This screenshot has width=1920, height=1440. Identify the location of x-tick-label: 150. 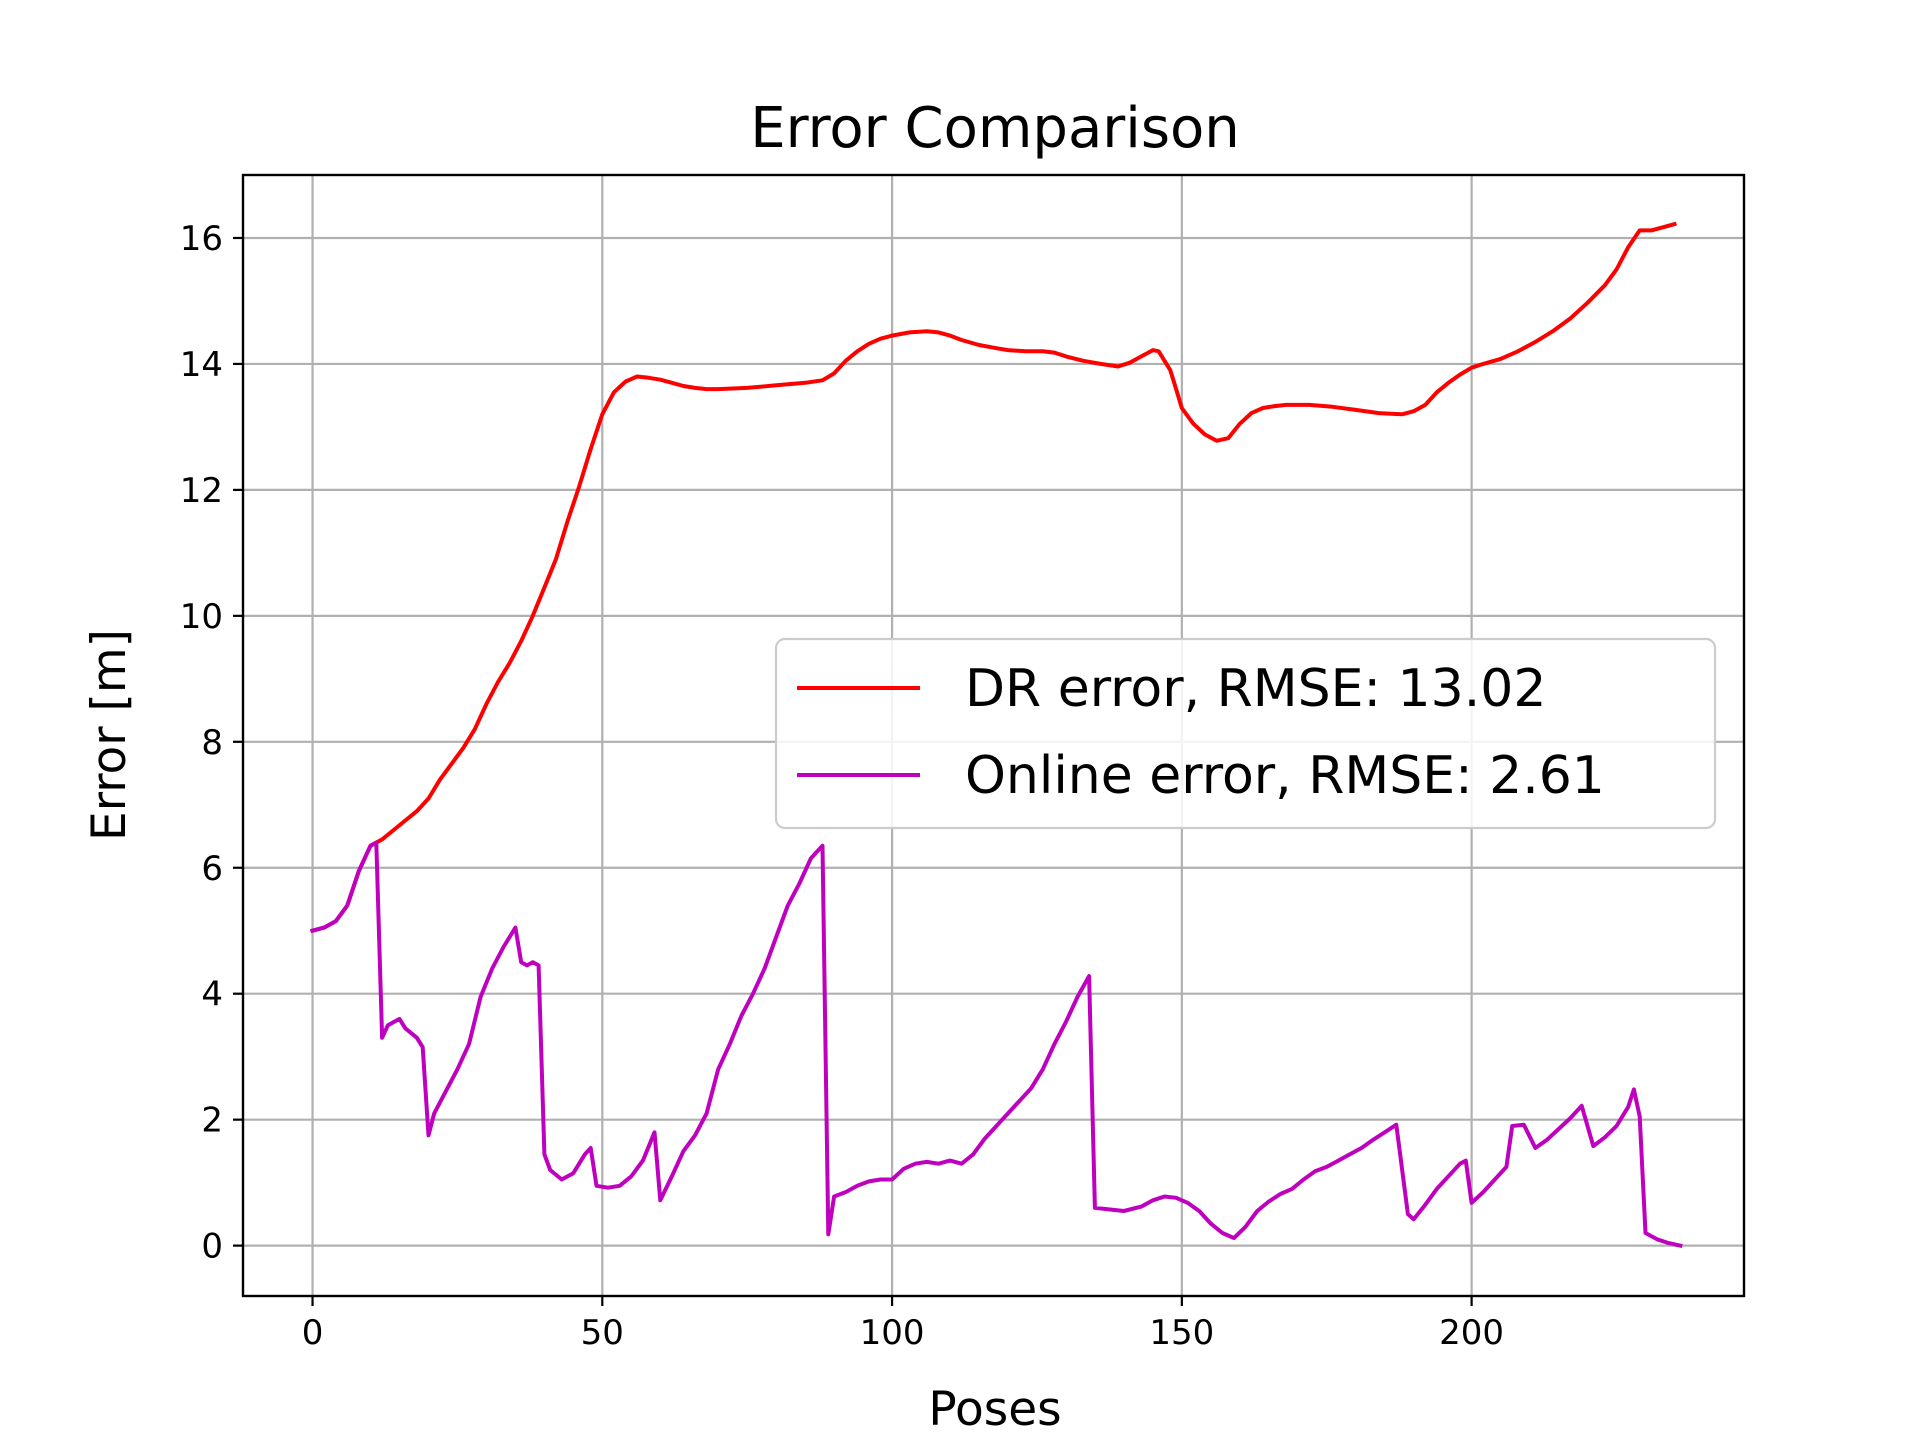
(1181, 1333).